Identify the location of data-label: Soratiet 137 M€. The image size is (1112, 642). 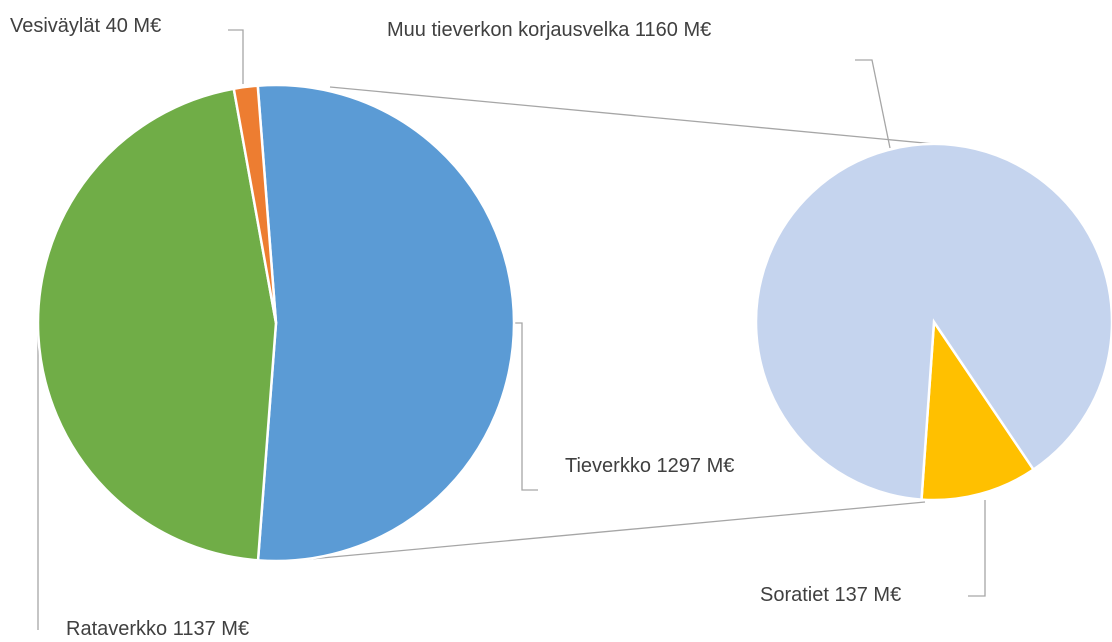
(830, 595).